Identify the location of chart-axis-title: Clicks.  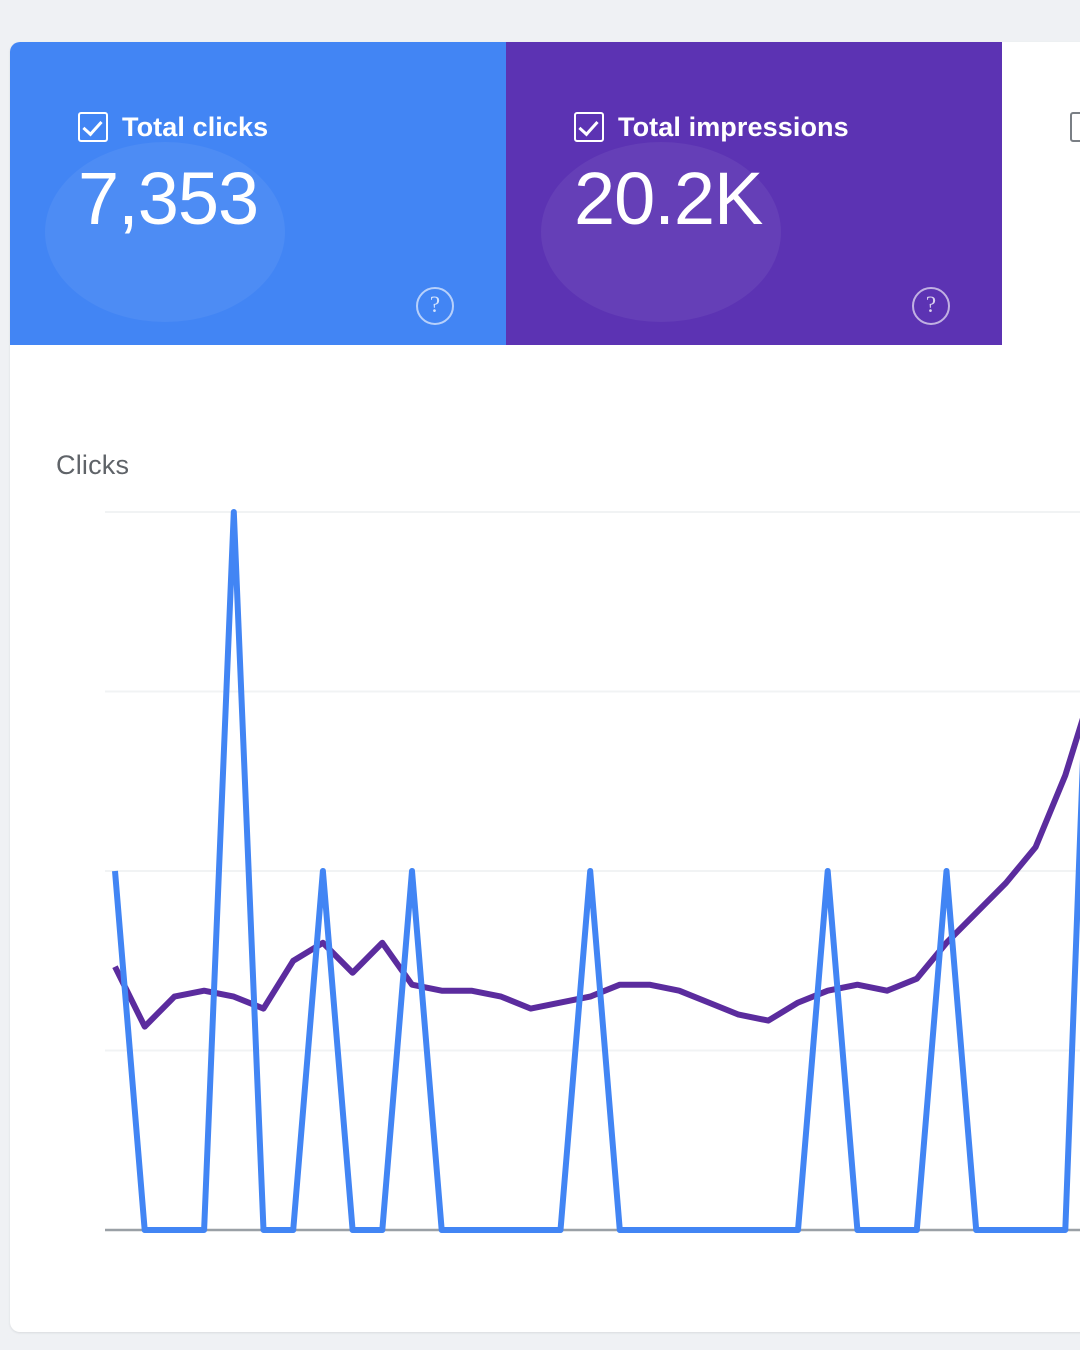
(93, 465).